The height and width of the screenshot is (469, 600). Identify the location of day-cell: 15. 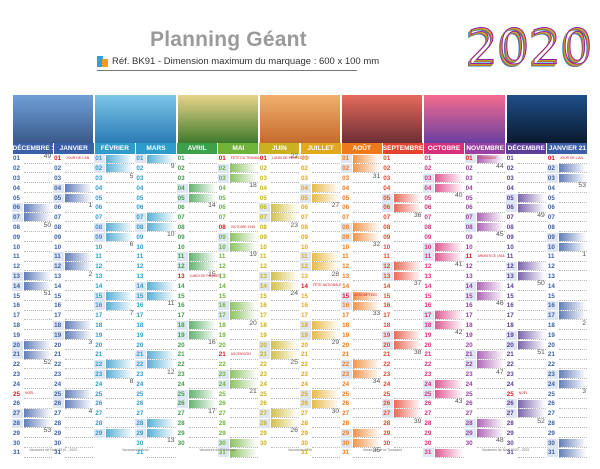
(279, 296).